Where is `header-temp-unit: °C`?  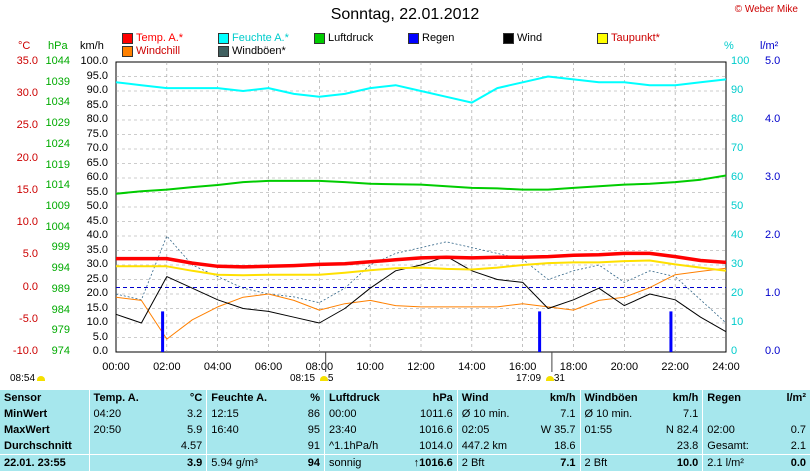
header-temp-unit: °C is located at coordinates (196, 398).